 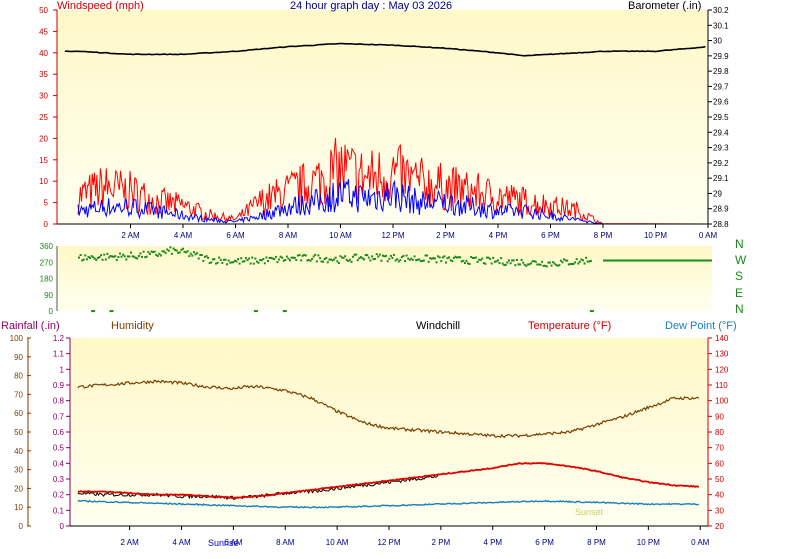 I want to click on temperature-tick-label: 60, so click(x=719, y=463).